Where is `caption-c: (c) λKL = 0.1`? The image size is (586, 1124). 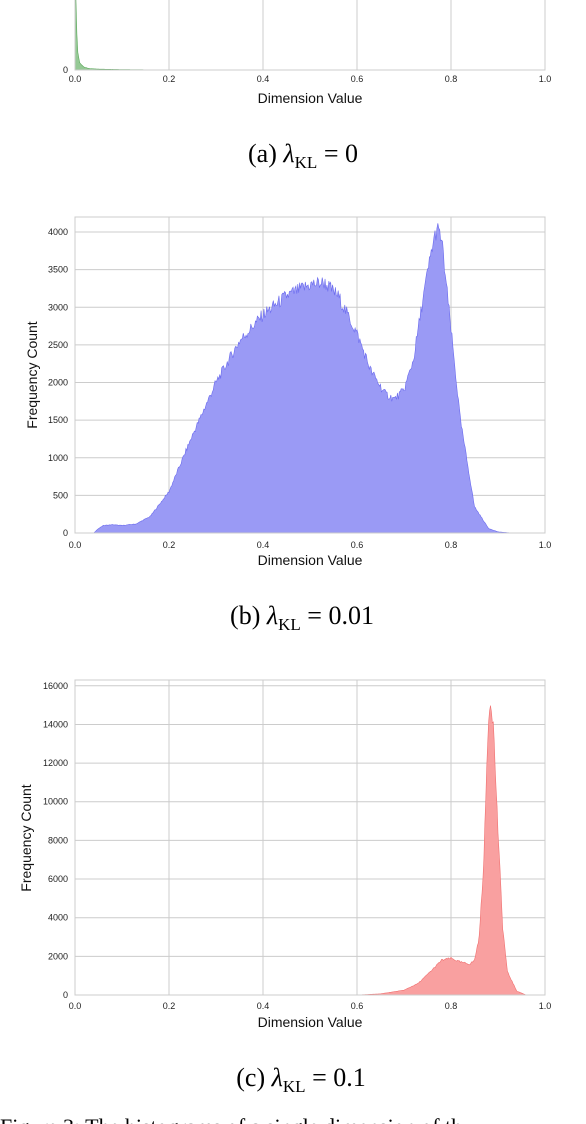 caption-c: (c) λKL = 0.1 is located at coordinates (300, 1079).